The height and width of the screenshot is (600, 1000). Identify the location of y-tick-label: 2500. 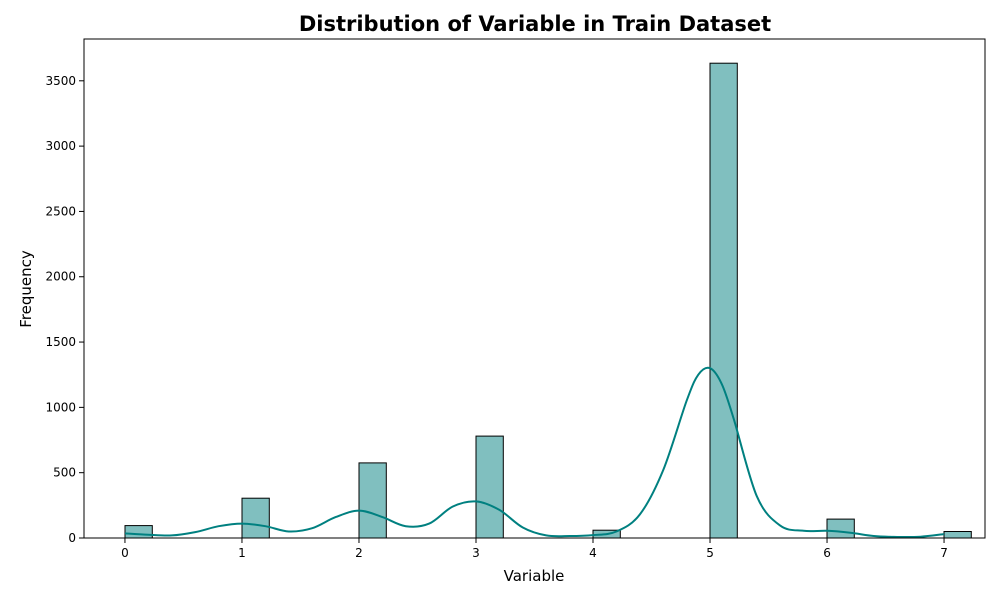
(60, 211).